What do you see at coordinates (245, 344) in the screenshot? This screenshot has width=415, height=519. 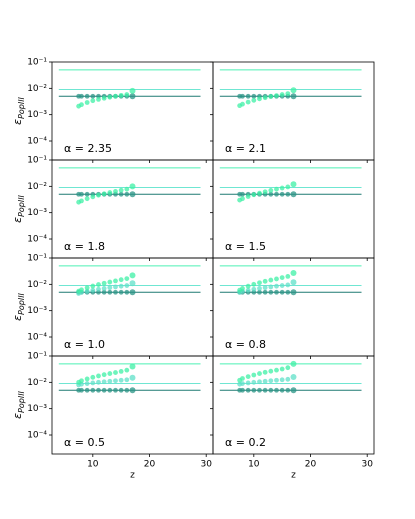 I see `annotation: α = 0.8` at bounding box center [245, 344].